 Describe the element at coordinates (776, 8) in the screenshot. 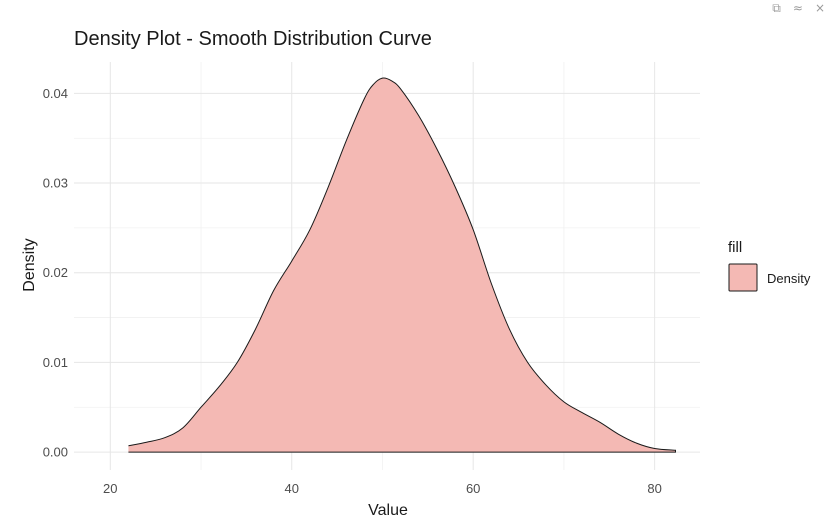

I see `popout-icon: ⧉` at that location.